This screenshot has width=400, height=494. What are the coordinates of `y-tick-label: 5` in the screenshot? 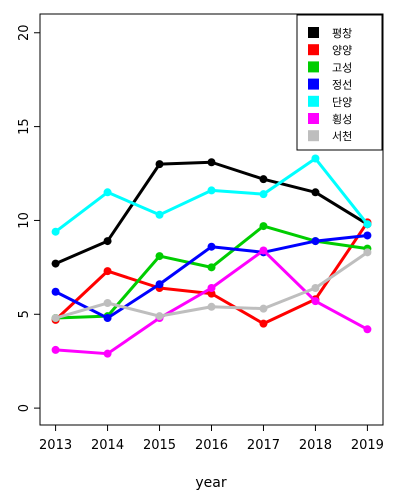 It's located at (24, 314).